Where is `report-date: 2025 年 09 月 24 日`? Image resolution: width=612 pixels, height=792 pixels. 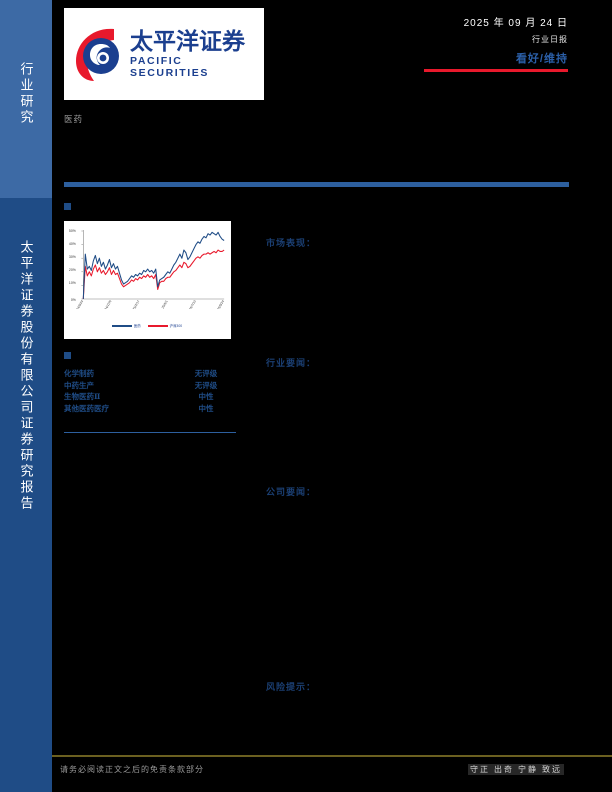 report-date: 2025 年 09 月 24 日 is located at coordinates (515, 23).